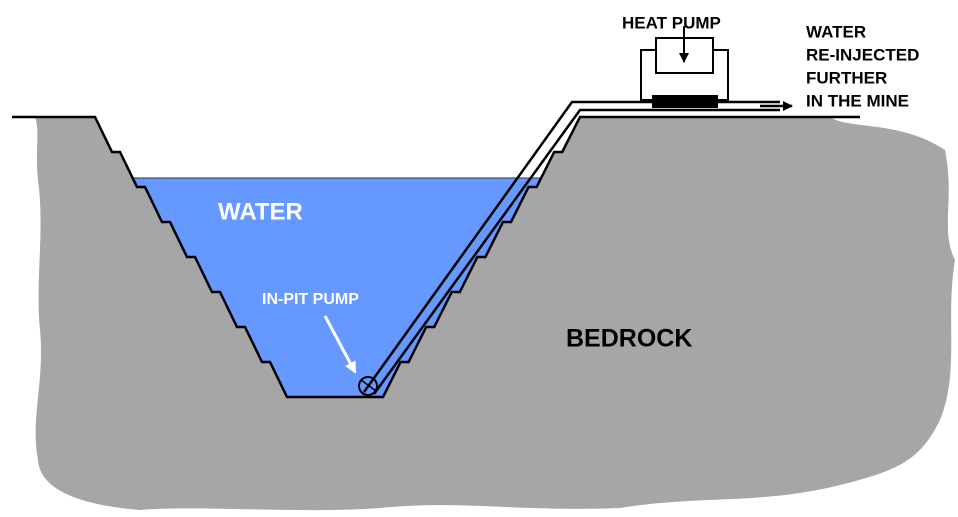  Describe the element at coordinates (862, 54) in the screenshot. I see `reinjected-label: RE-INJECTED` at that location.